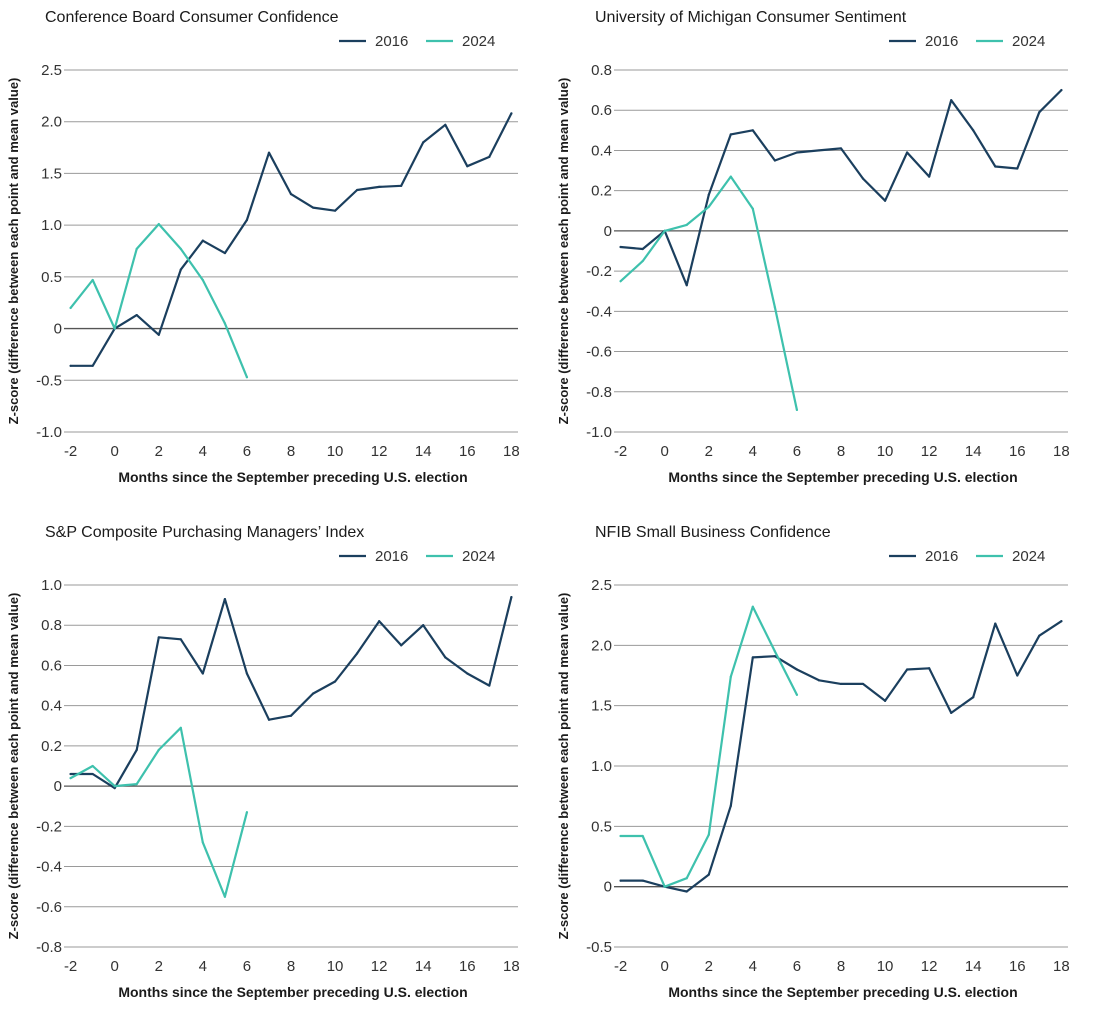  I want to click on x-tick-label: 8, so click(291, 966).